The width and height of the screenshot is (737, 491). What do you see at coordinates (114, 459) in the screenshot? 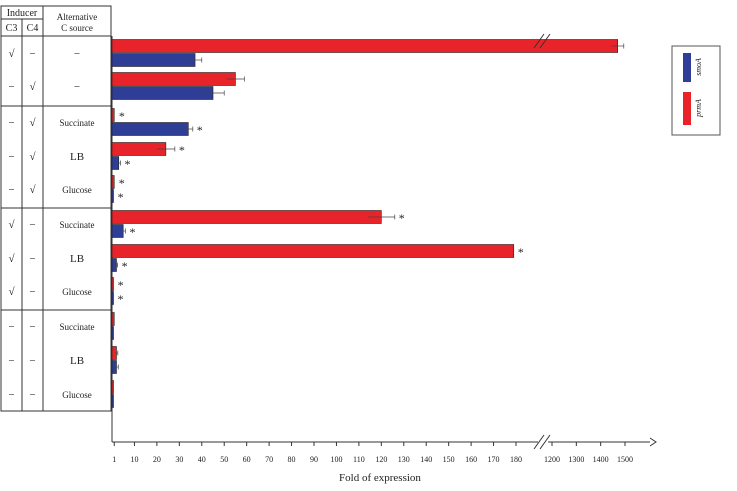
I see `x-tick-label: 1` at bounding box center [114, 459].